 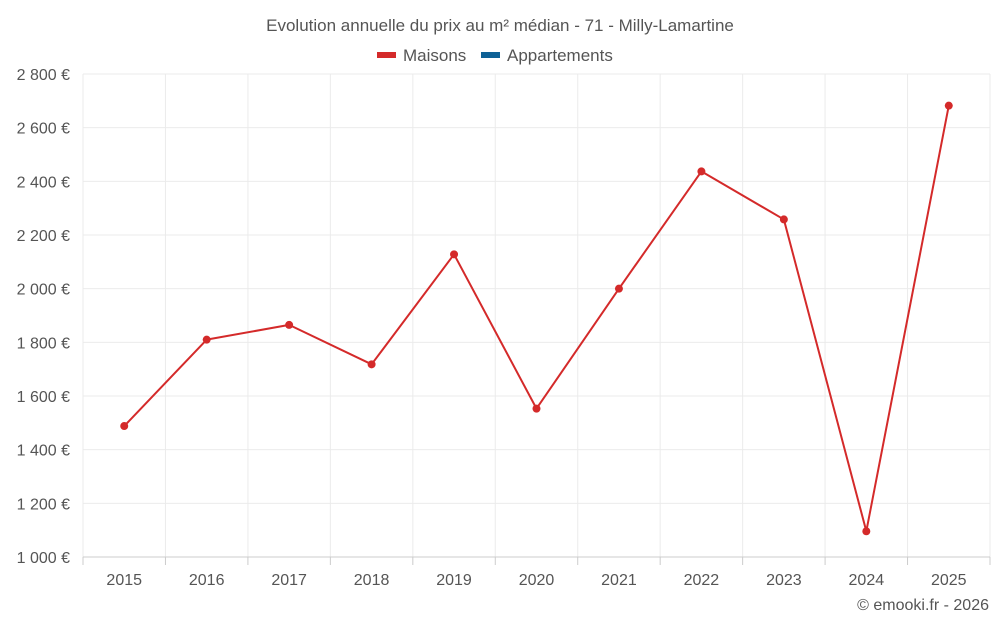 I want to click on legend-item-appartements: Appartements, so click(x=547, y=55).